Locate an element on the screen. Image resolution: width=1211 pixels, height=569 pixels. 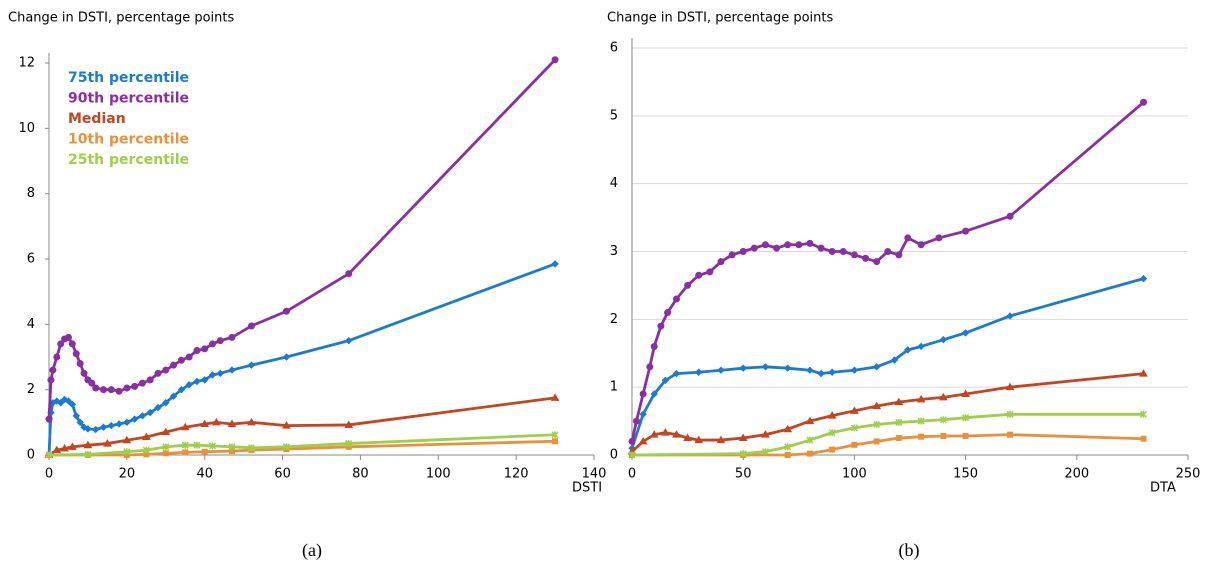
y-tick-label: 5 is located at coordinates (614, 115).